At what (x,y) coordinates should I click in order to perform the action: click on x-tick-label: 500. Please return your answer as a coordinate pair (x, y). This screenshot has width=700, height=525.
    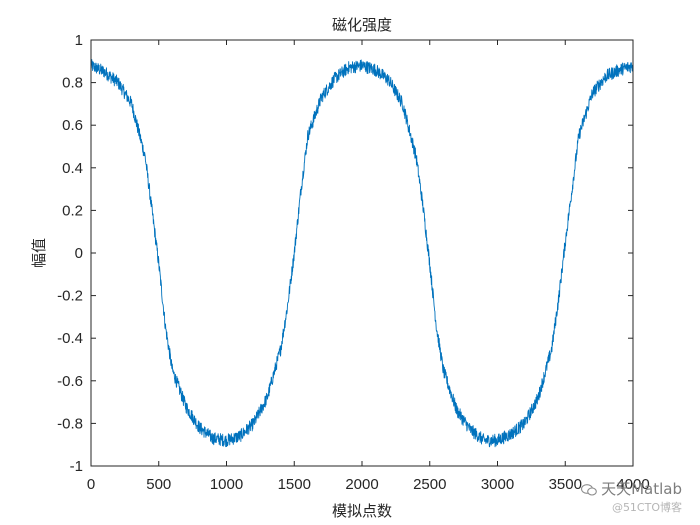
    Looking at the image, I should click on (158, 484).